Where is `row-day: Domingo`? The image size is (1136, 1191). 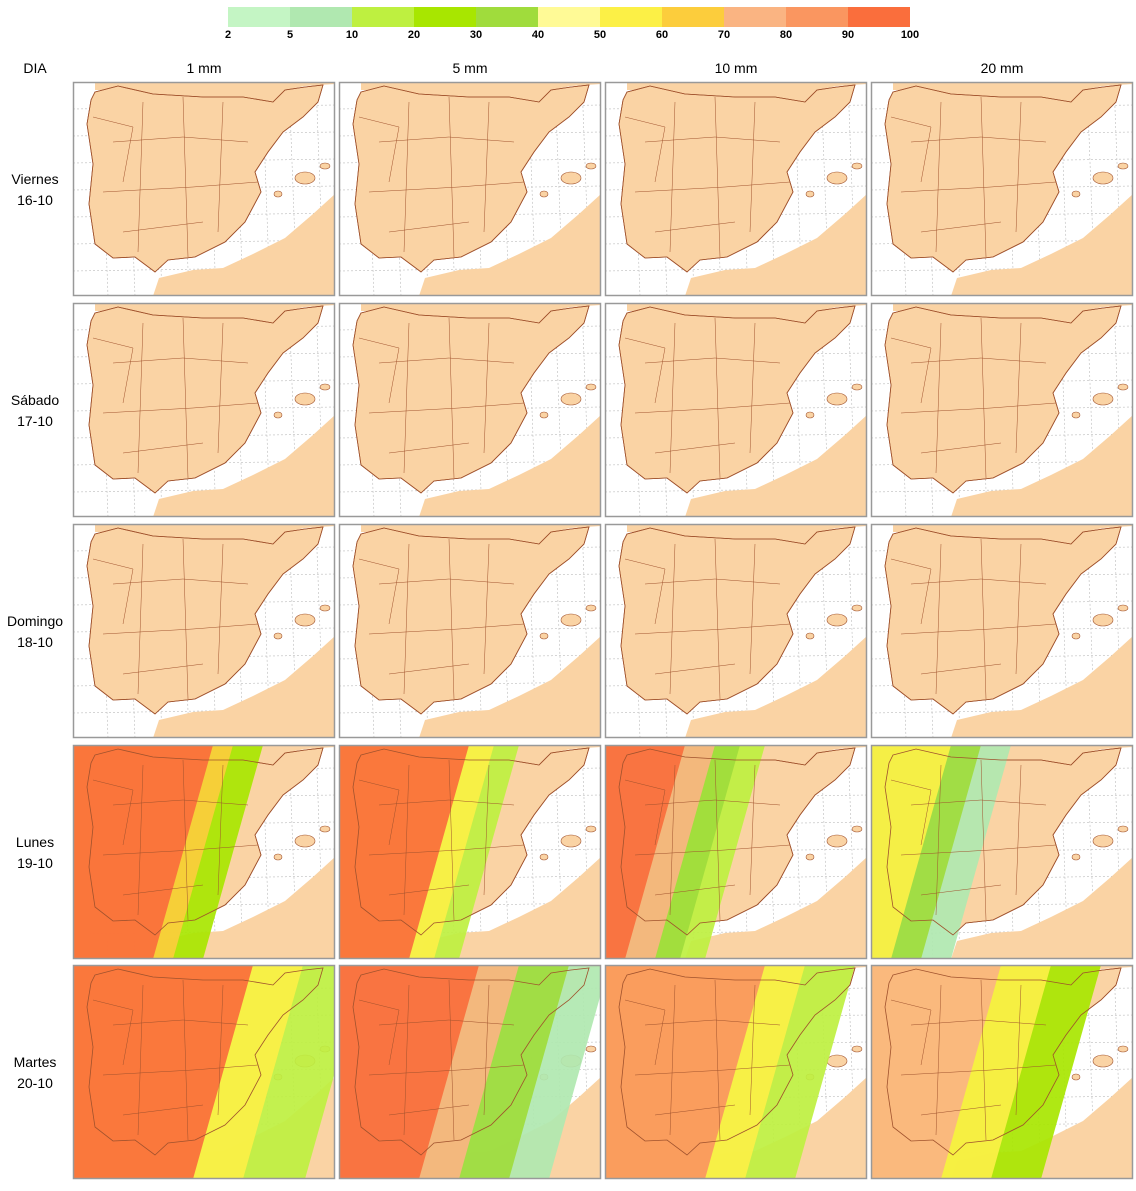
row-day: Domingo is located at coordinates (35, 621).